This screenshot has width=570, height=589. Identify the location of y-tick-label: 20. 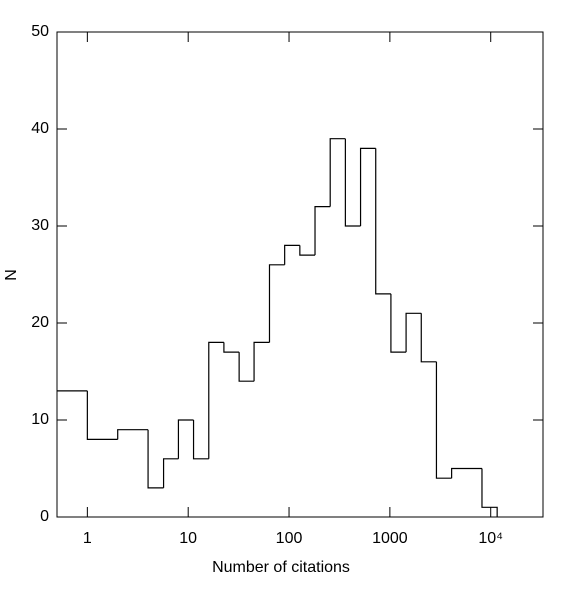
(40, 322).